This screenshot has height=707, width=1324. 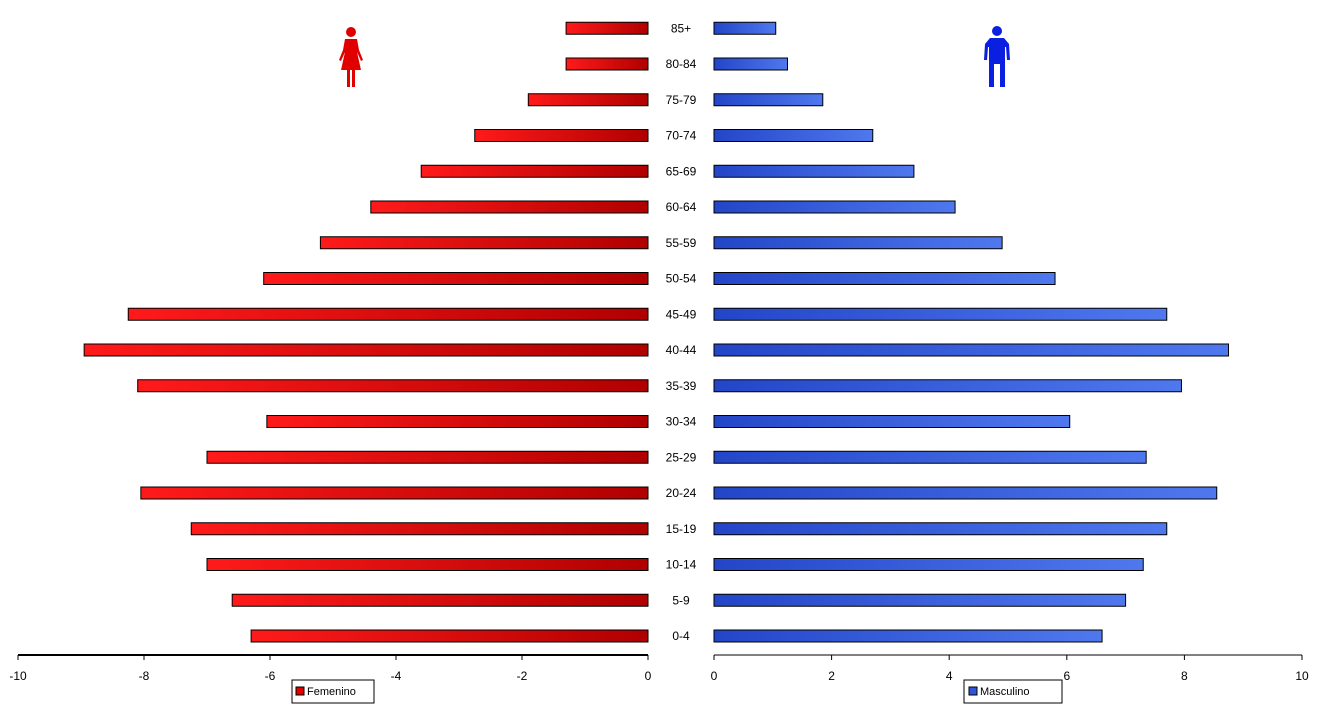 What do you see at coordinates (681, 207) in the screenshot?
I see `age-group-label: 60-64` at bounding box center [681, 207].